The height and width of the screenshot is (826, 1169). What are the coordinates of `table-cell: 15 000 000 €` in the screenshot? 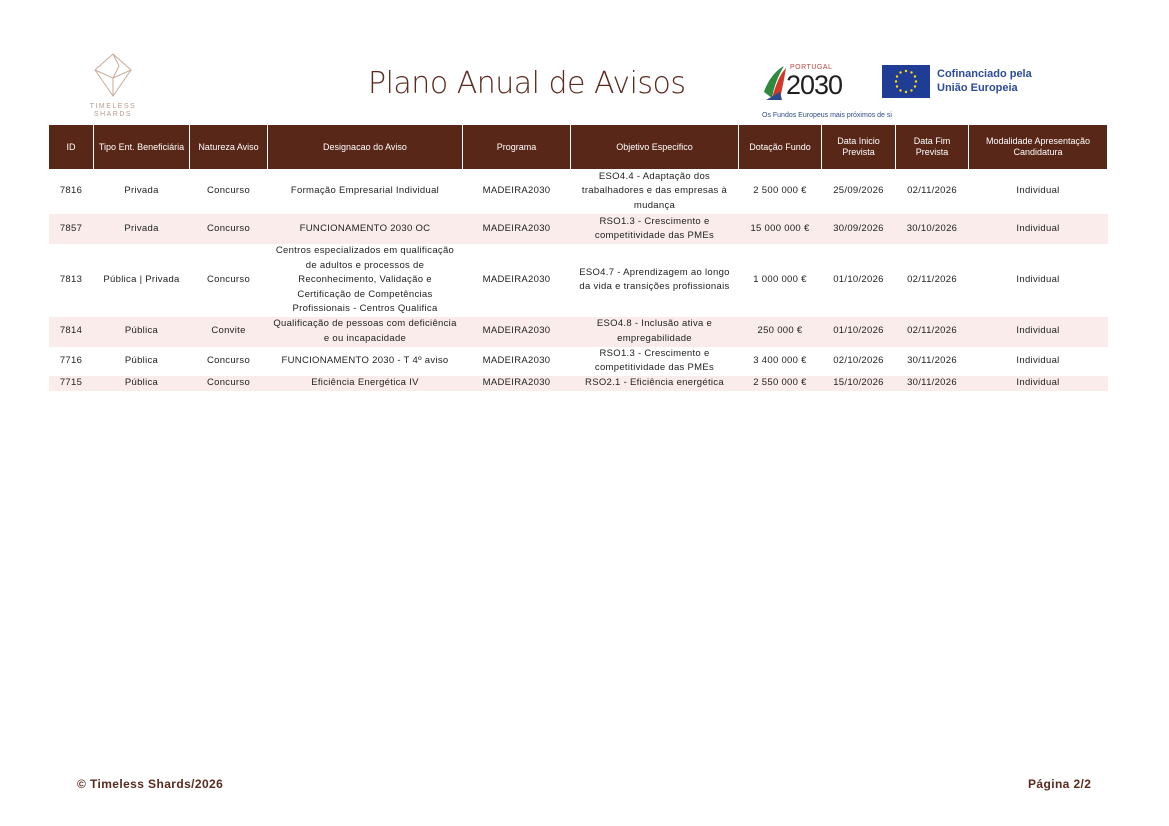 It's located at (780, 229).